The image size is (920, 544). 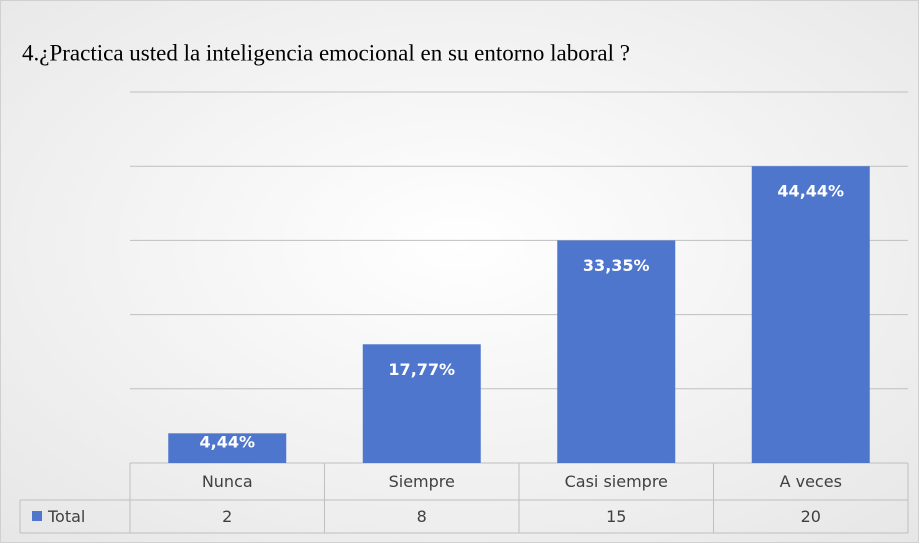 I want to click on x-tick-label: Nunca, so click(x=227, y=481).